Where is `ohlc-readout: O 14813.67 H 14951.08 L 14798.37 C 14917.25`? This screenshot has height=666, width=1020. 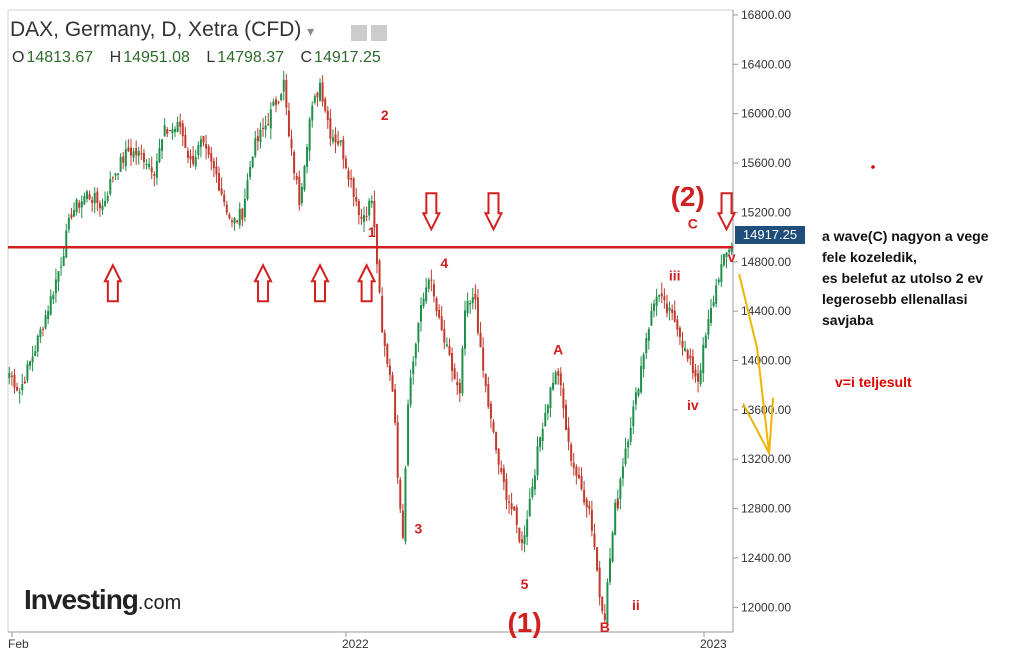 ohlc-readout: O 14813.67 H 14951.08 L 14798.37 C 14917.25 is located at coordinates (202, 58).